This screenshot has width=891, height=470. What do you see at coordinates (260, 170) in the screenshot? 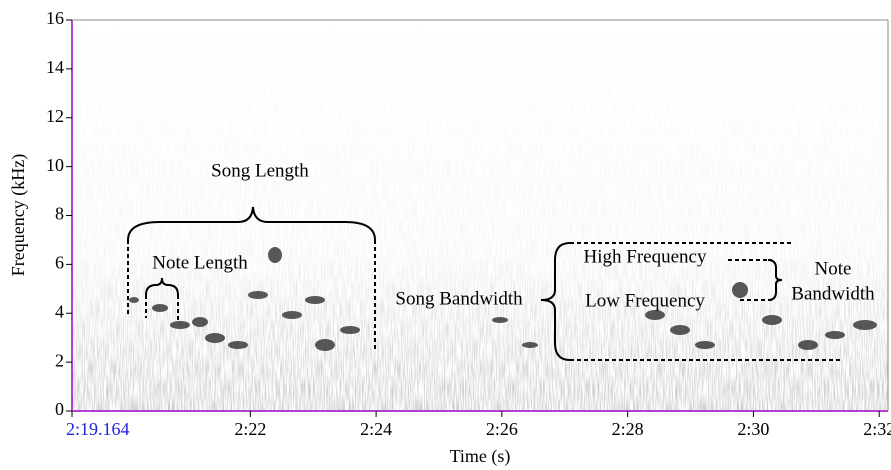
I see `annotation: Song Length` at bounding box center [260, 170].